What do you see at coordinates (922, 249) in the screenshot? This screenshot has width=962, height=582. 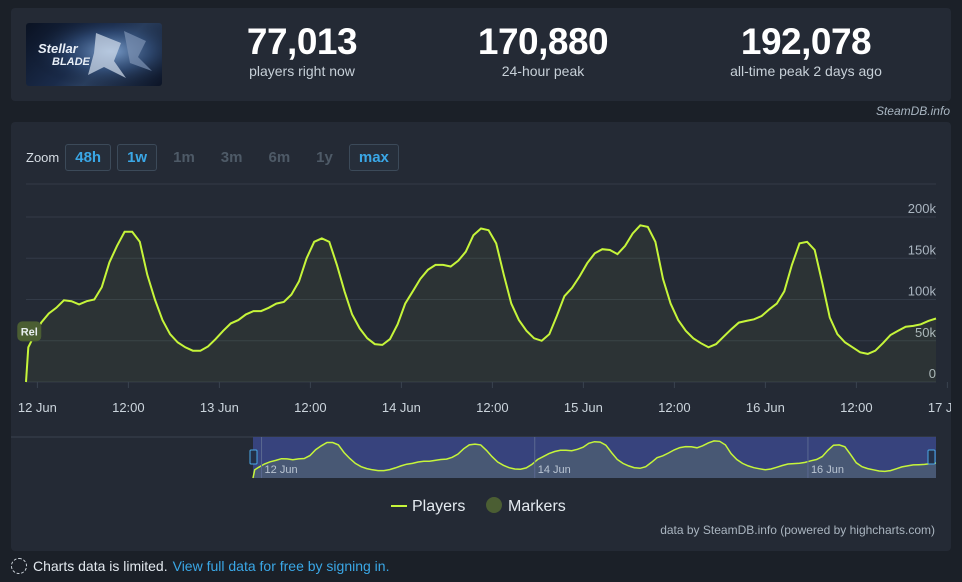 I see `y-tick-label: 150k` at bounding box center [922, 249].